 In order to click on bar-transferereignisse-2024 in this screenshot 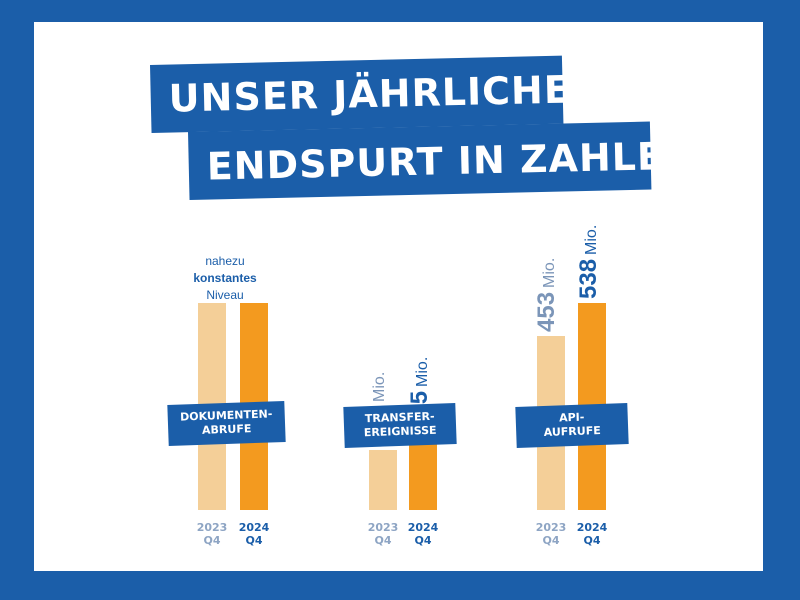, I will do `click(423, 472)`.